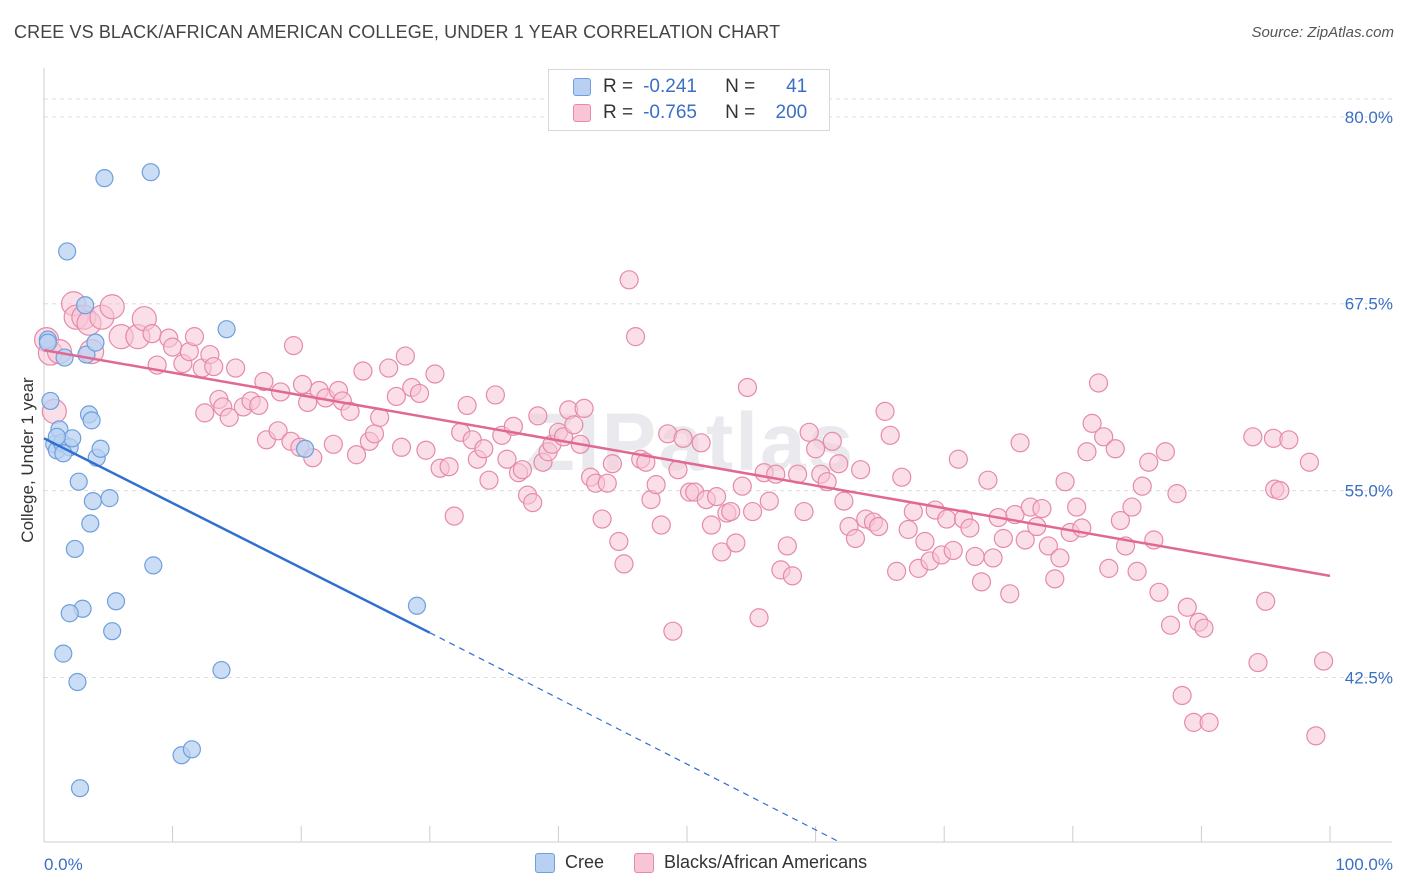 The width and height of the screenshot is (1406, 892). I want to click on y-tick-label: 42.5%, so click(1369, 678).